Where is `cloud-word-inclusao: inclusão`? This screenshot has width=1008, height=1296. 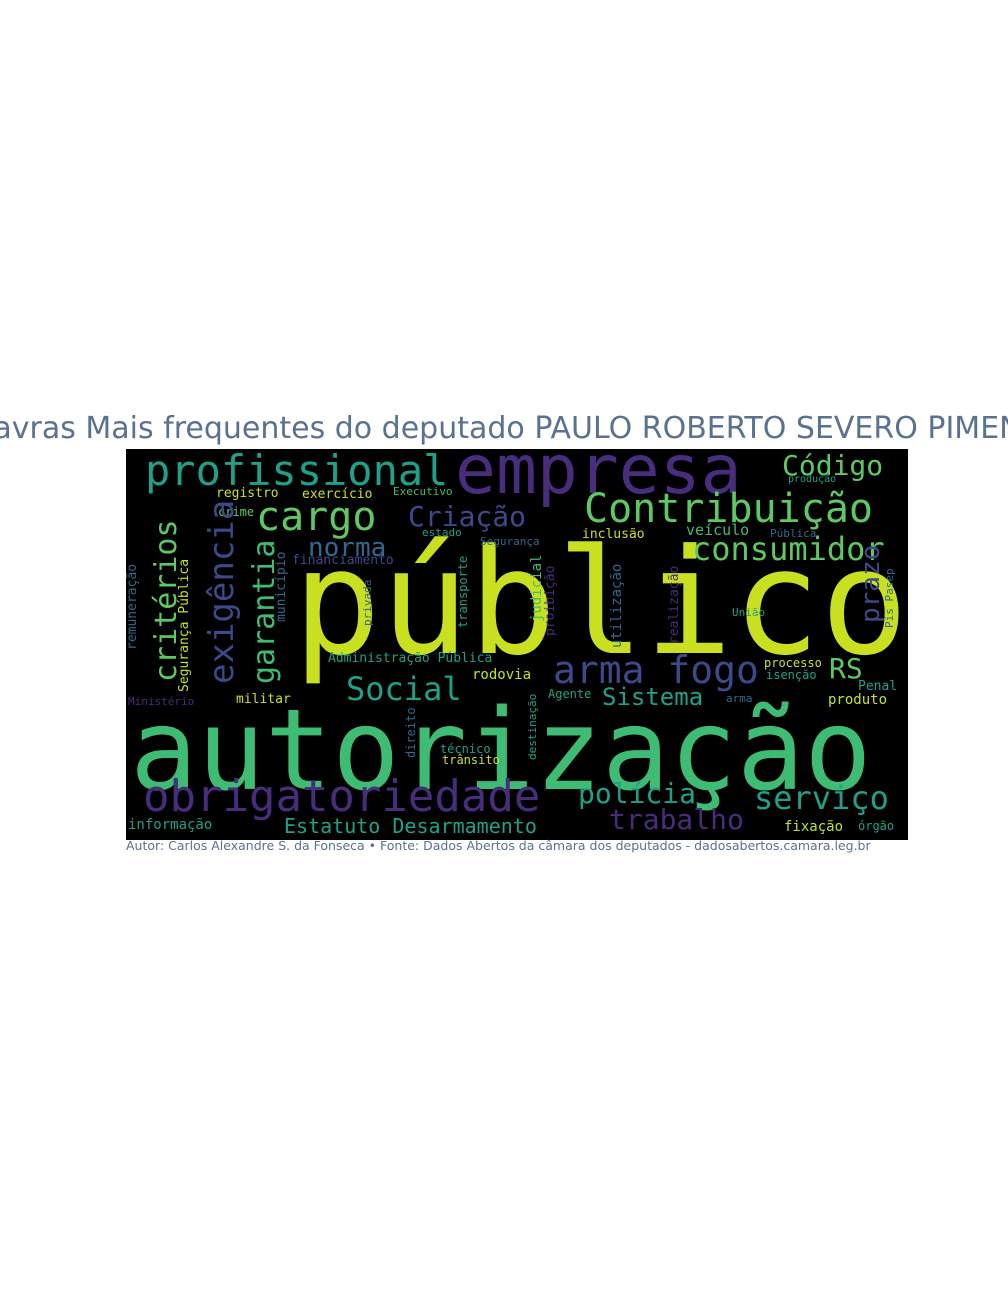 cloud-word-inclusao: inclusão is located at coordinates (613, 534).